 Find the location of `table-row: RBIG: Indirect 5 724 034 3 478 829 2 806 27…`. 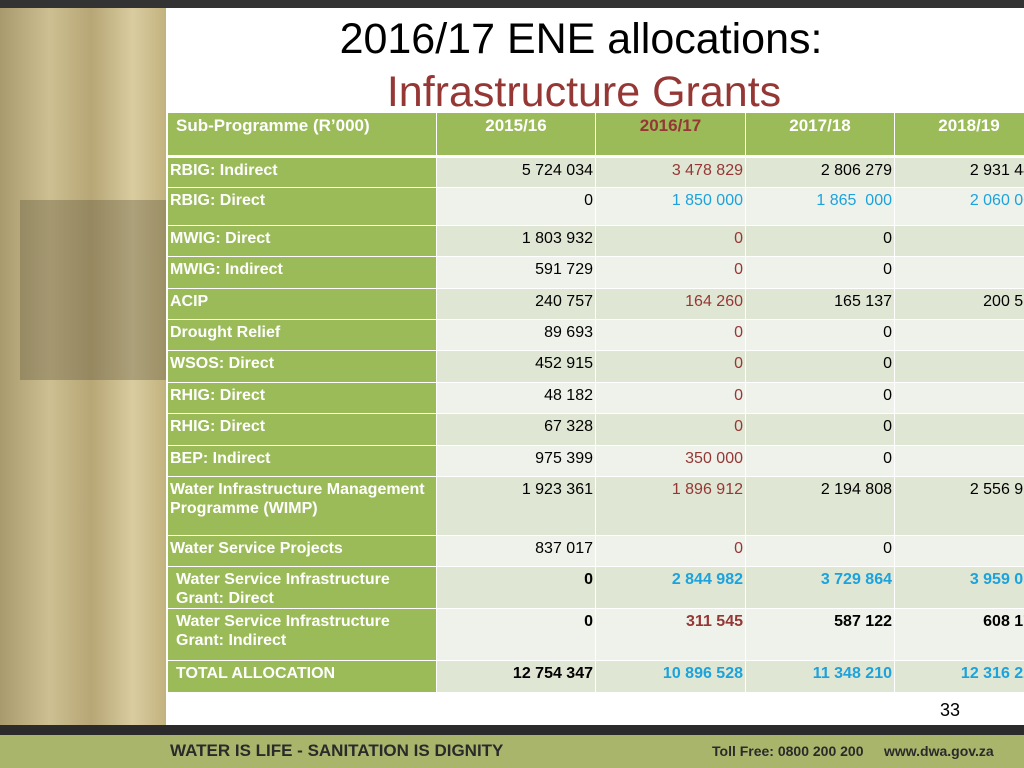

table-row: RBIG: Indirect 5 724 034 3 478 829 2 806 27… is located at coordinates (595, 172).